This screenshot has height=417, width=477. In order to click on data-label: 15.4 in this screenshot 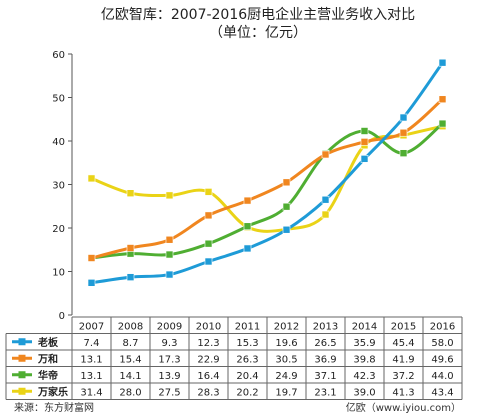, I will do `click(130, 359)`.